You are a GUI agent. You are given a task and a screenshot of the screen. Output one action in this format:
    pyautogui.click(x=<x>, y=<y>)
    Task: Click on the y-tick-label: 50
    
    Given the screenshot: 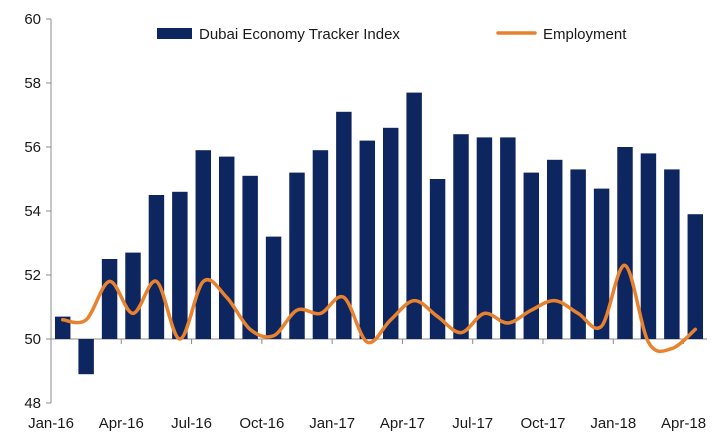 What is the action you would take?
    pyautogui.click(x=32, y=339)
    